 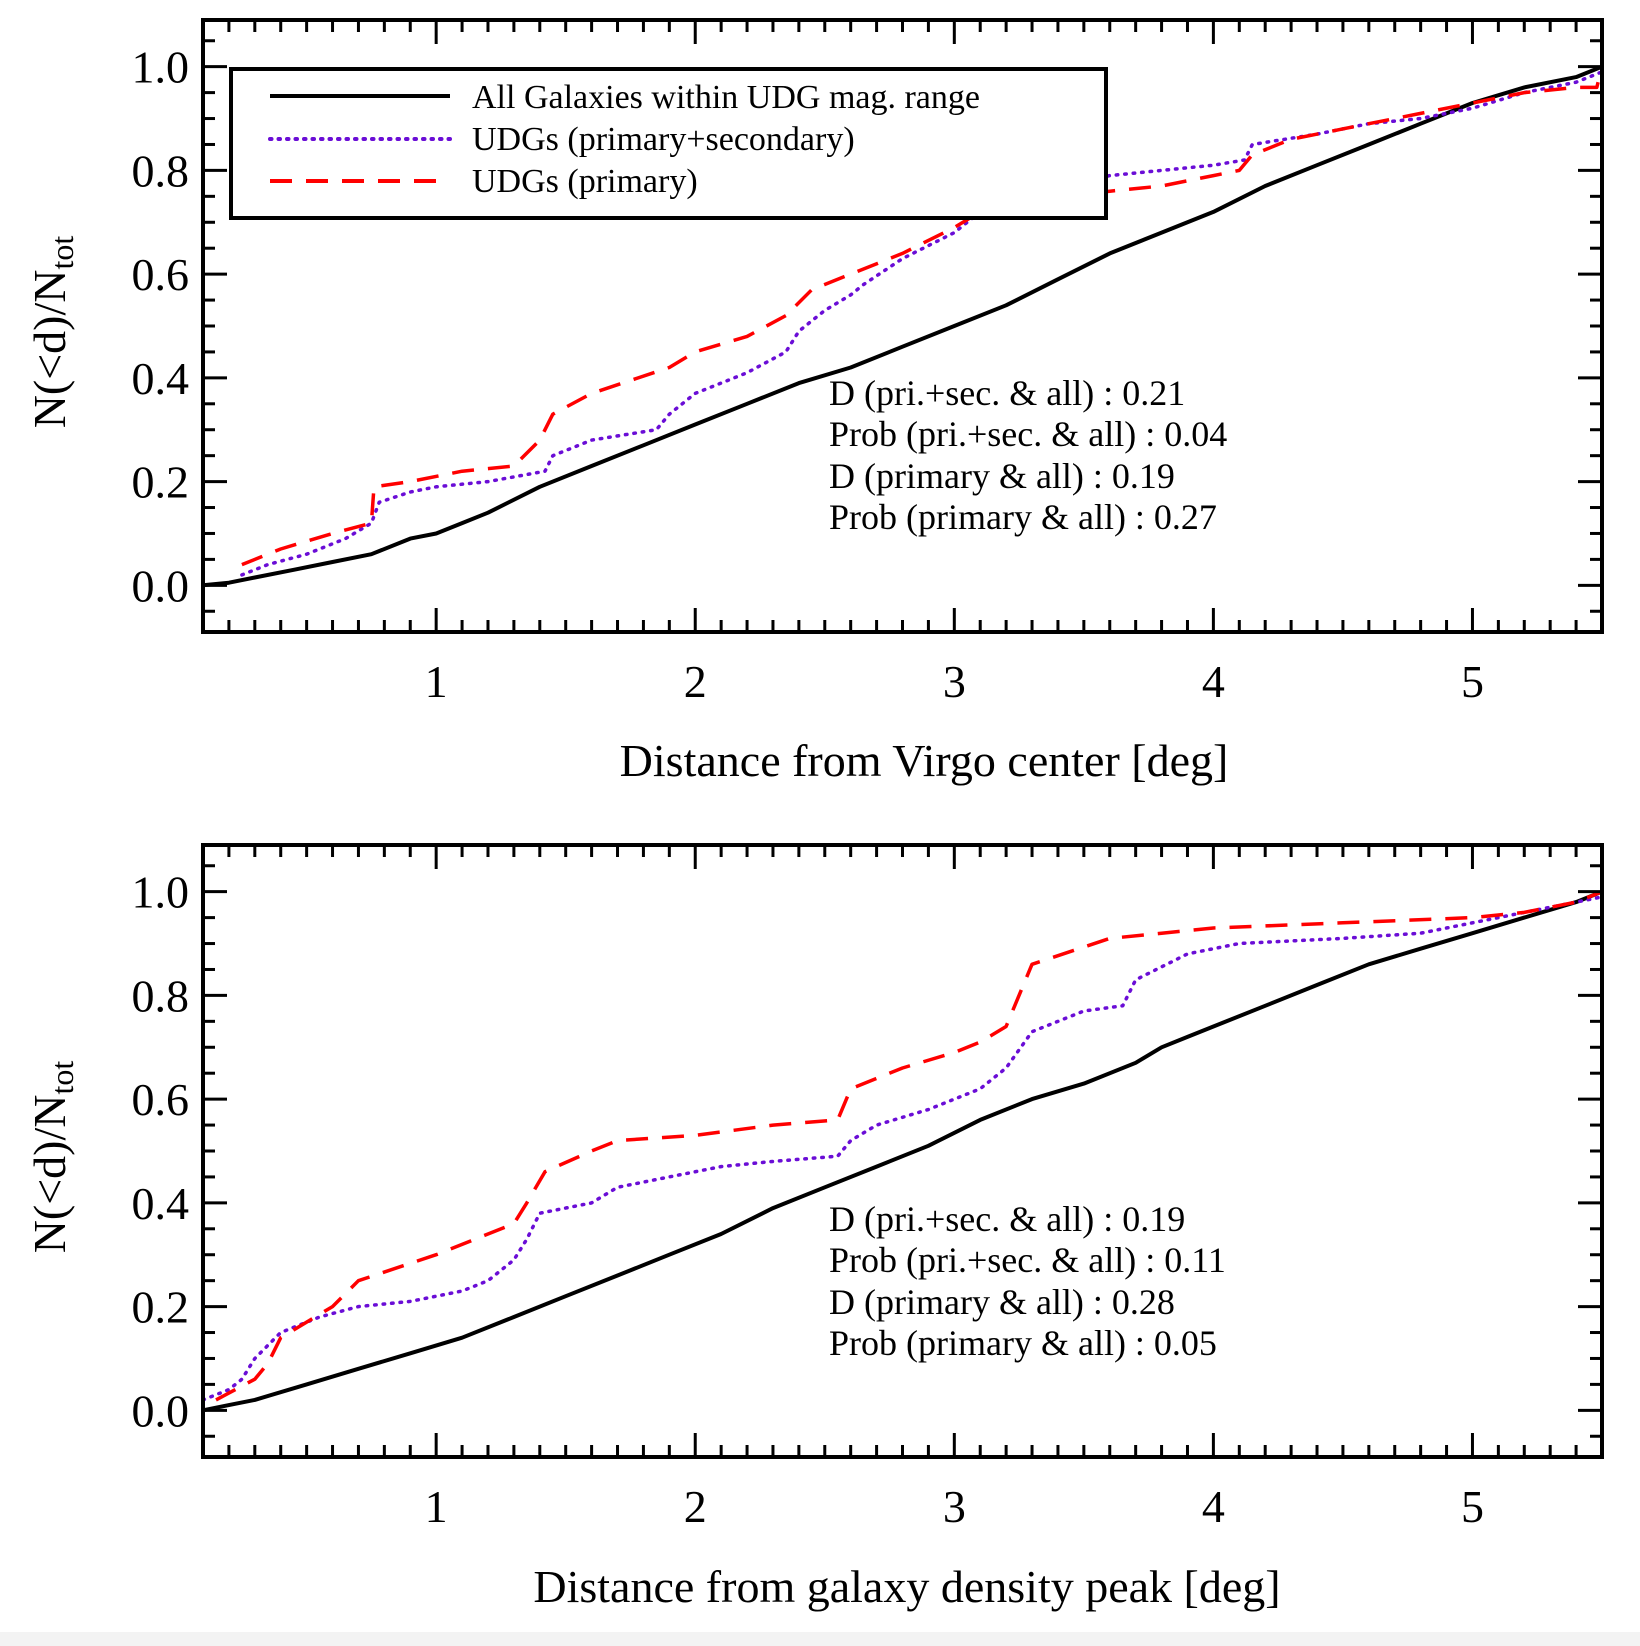 I want to click on x-axis-label: Distance from Virgo center [deg], so click(x=924, y=760).